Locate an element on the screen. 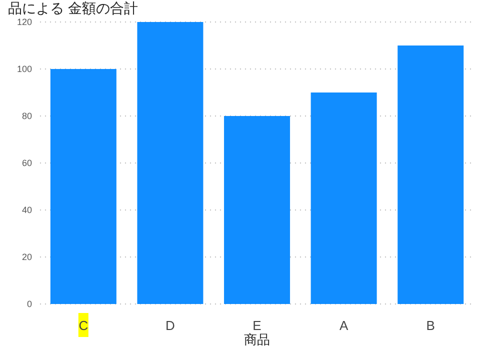 This screenshot has height=354, width=490. chart-title: 品による 金額の合計 is located at coordinates (73, 9).